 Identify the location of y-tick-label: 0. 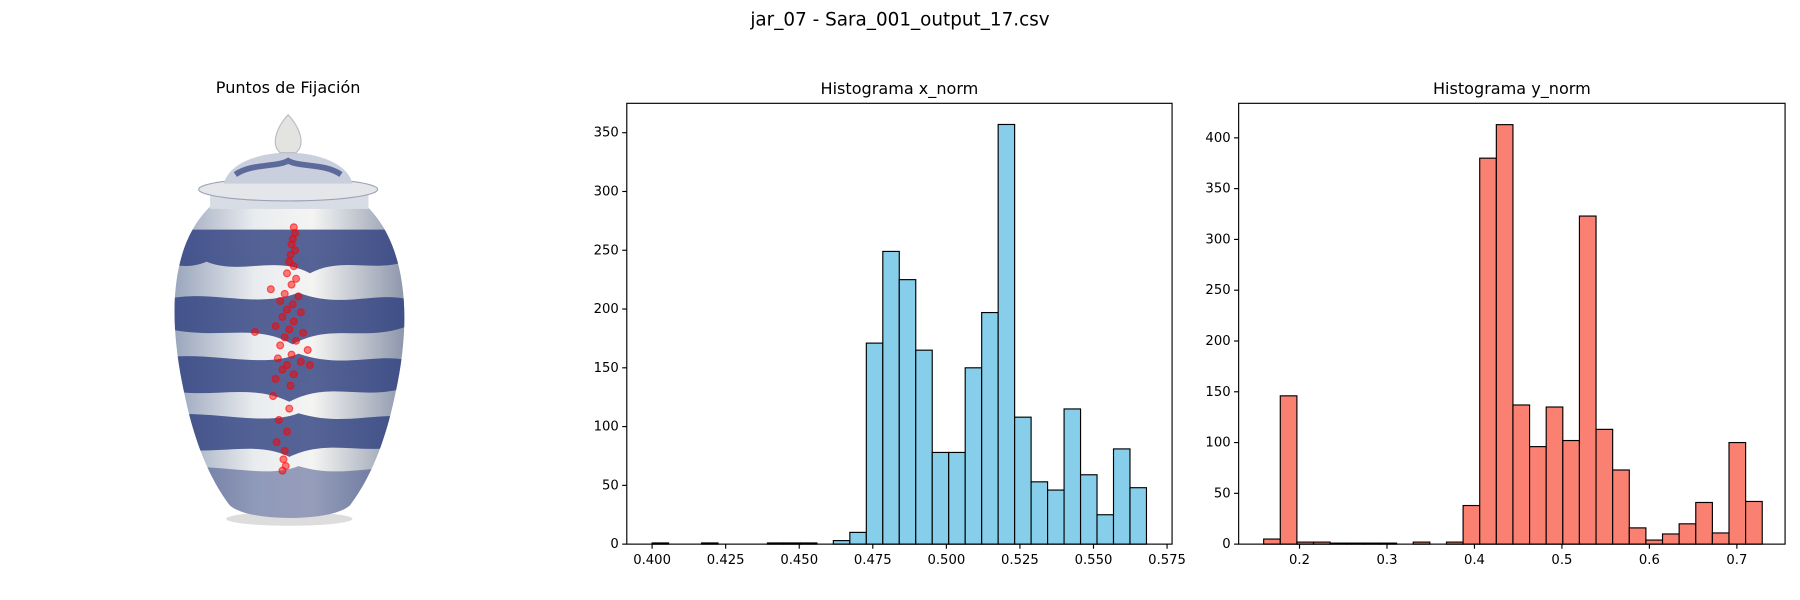
(614, 544).